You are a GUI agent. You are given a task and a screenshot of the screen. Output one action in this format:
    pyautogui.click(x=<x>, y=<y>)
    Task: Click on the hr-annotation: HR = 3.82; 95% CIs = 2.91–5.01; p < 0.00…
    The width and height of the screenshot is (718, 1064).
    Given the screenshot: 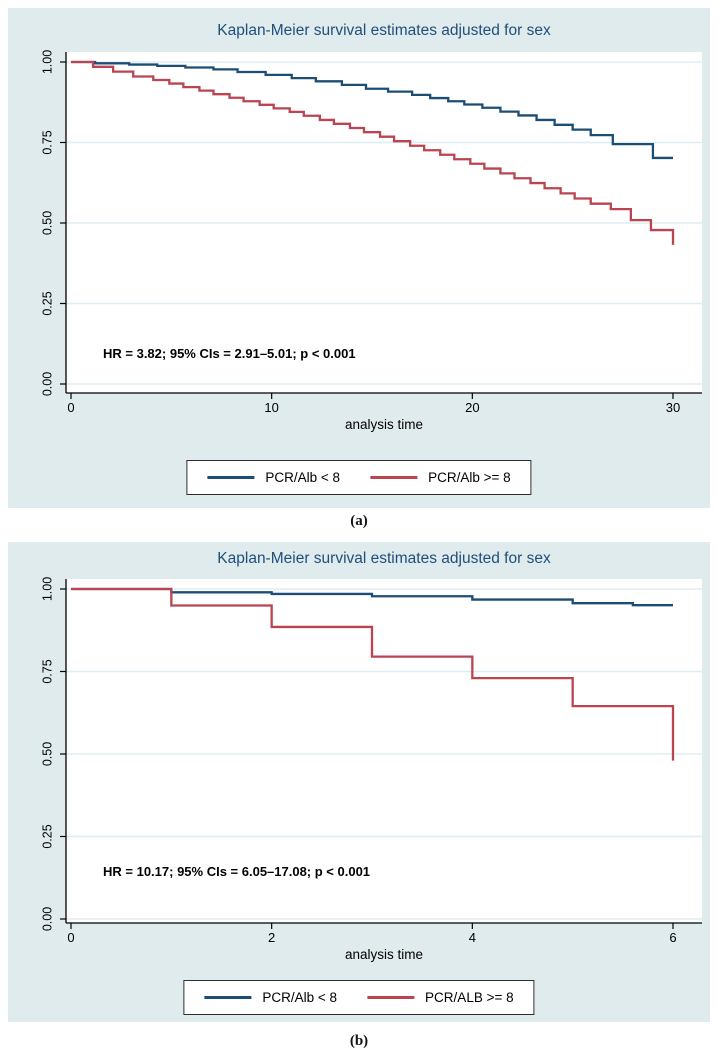 What is the action you would take?
    pyautogui.click(x=229, y=353)
    